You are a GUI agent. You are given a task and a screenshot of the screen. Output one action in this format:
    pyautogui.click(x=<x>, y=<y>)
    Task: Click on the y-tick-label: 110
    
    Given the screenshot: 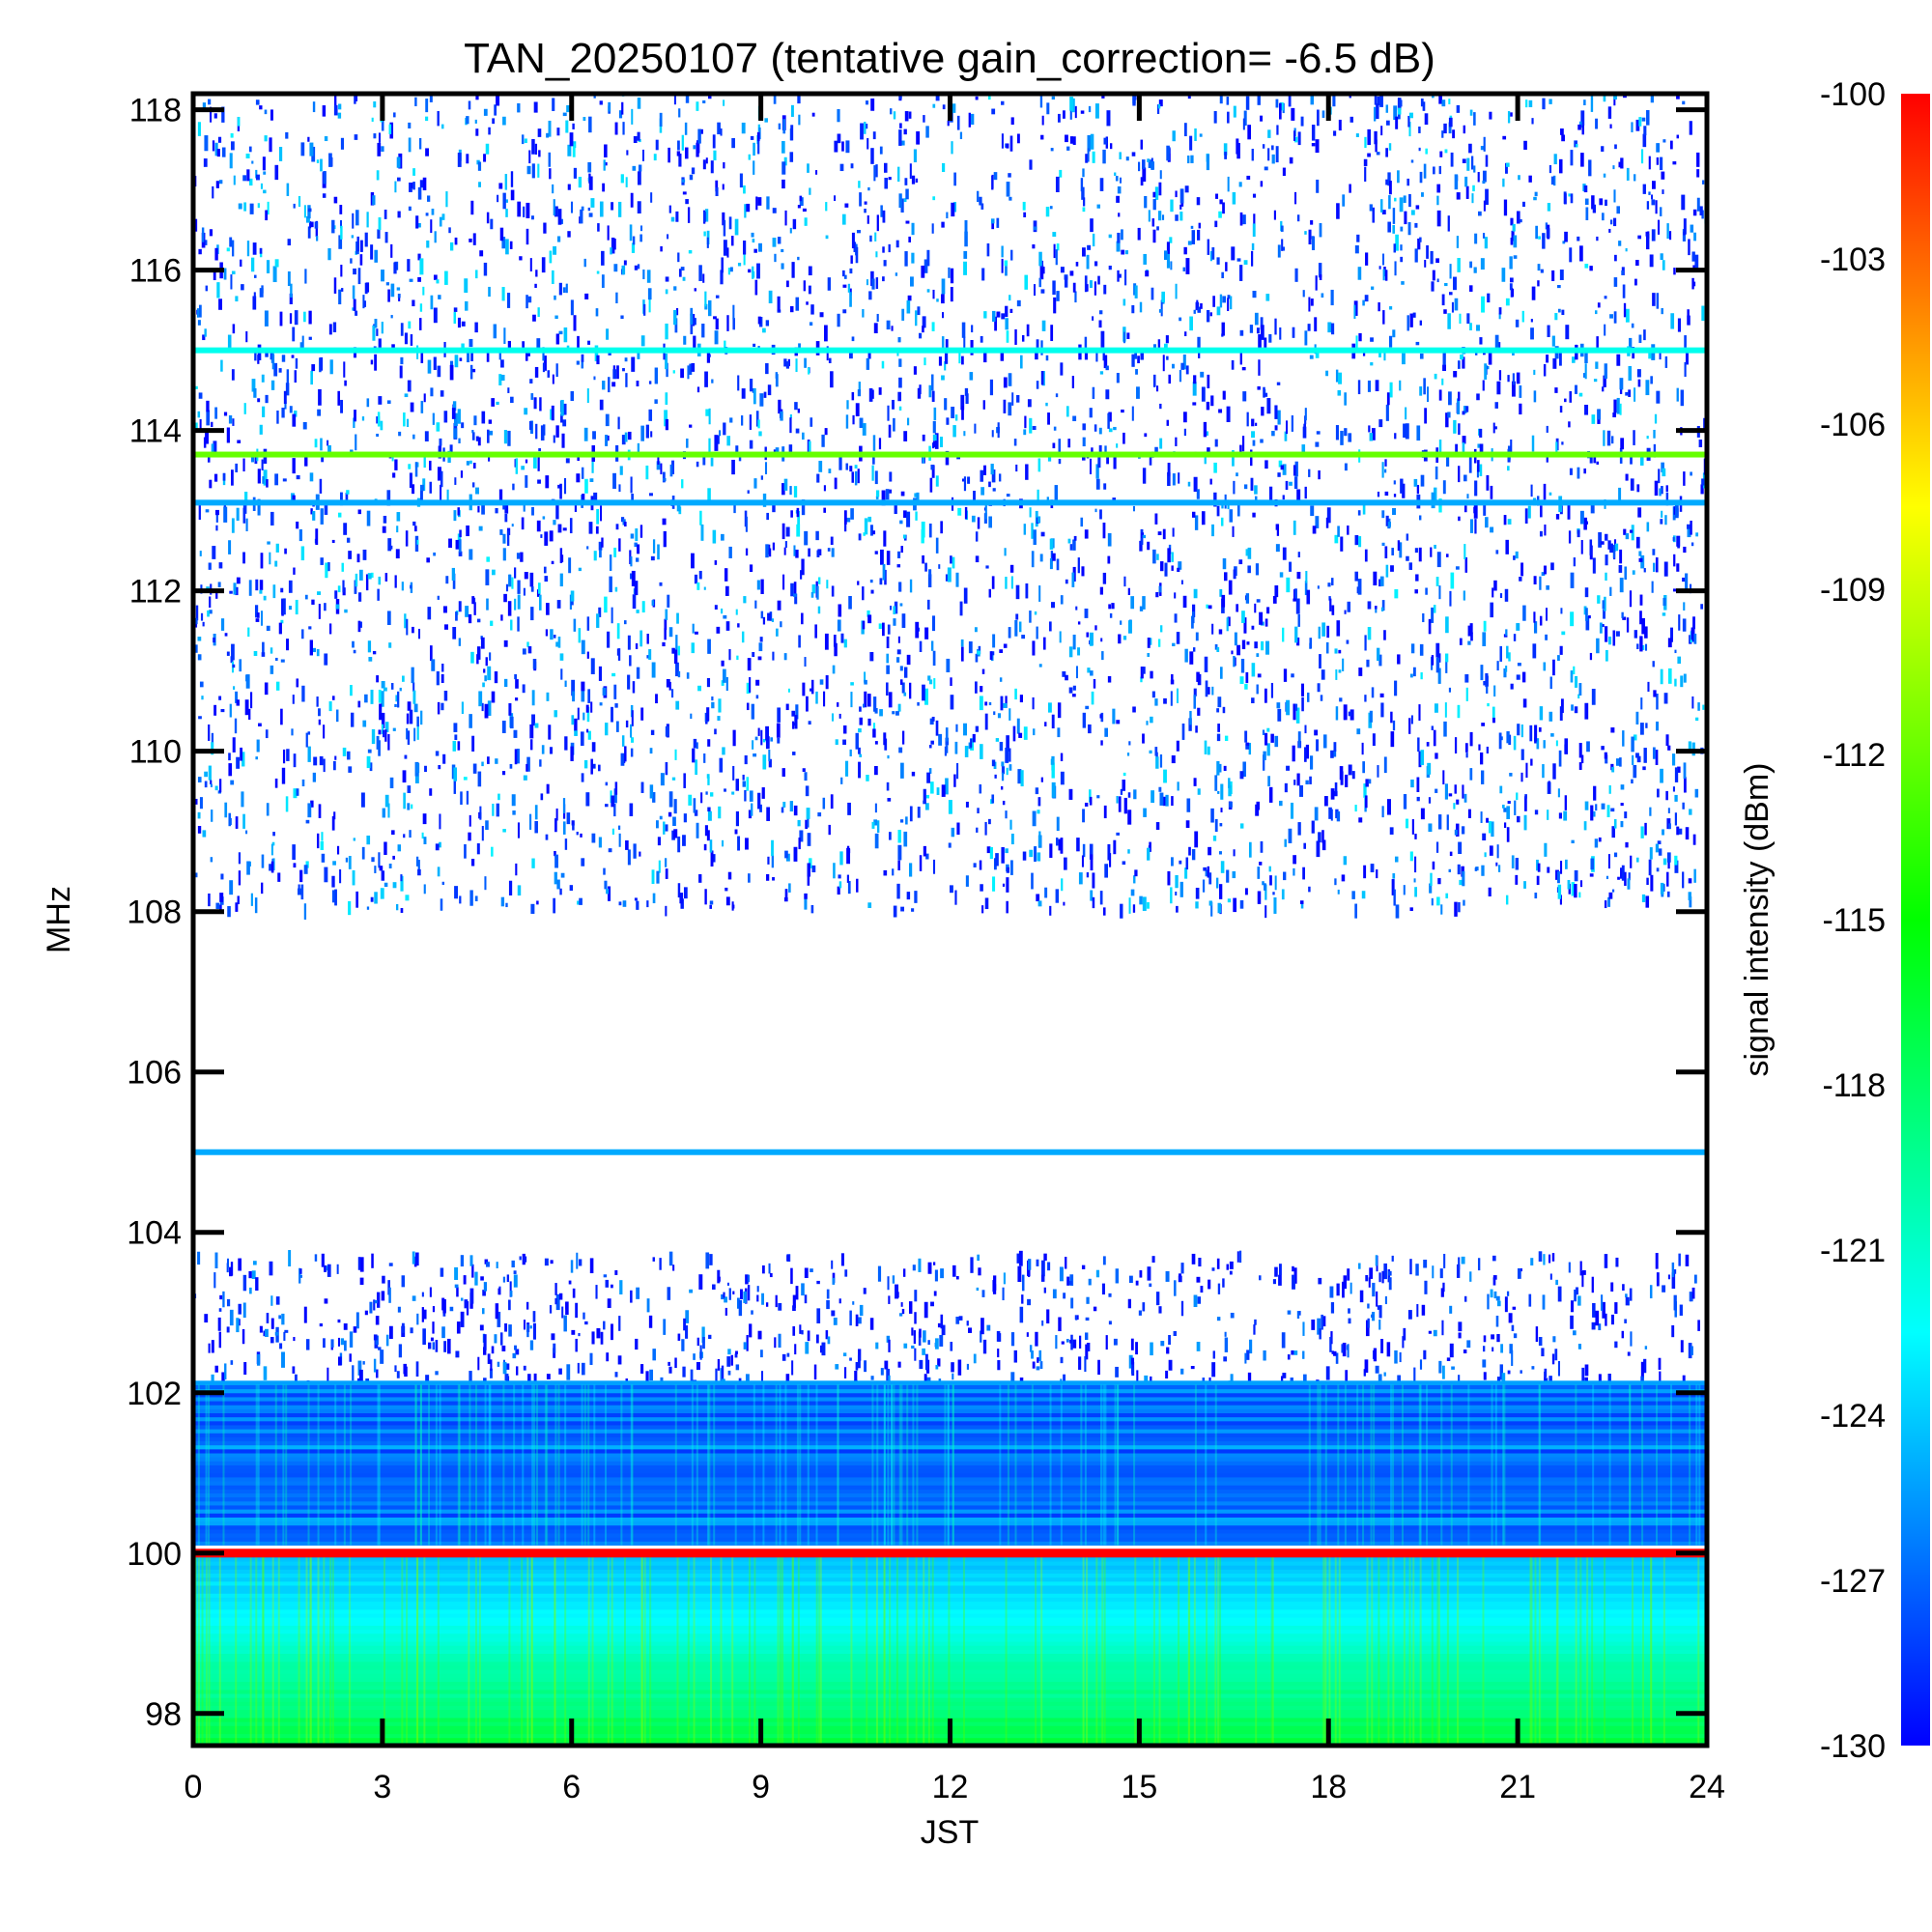 What is the action you would take?
    pyautogui.click(x=155, y=752)
    